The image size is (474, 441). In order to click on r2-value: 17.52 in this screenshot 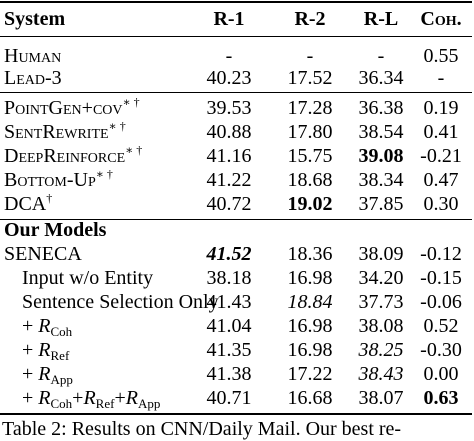, I will do `click(310, 78)`.